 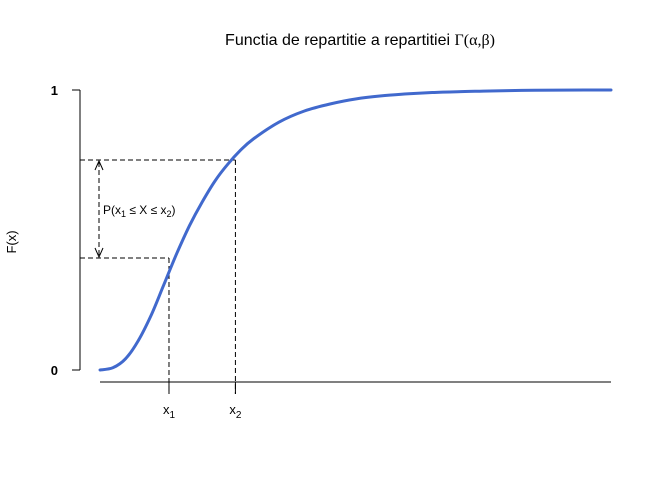 I want to click on x-tick-label-x2: x2, so click(x=235, y=411).